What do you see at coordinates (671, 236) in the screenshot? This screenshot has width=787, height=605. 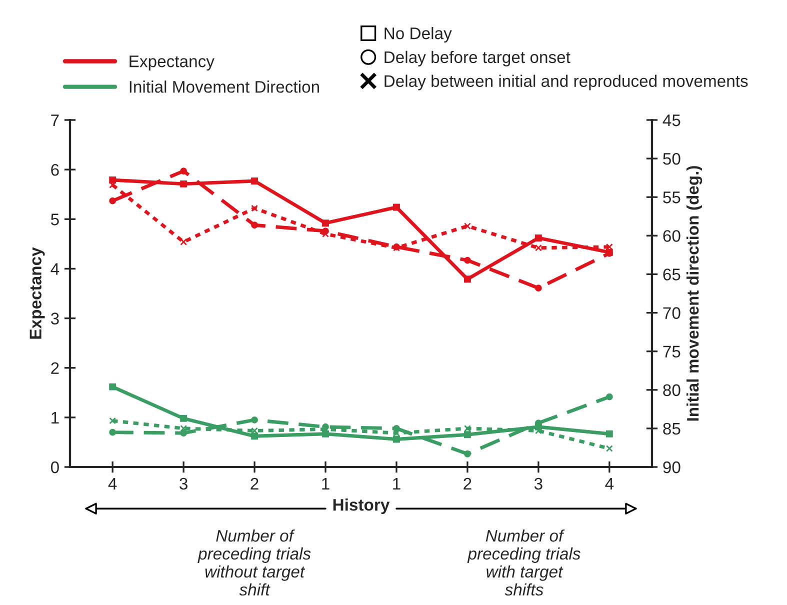 I see `y2-tick-label: 60` at bounding box center [671, 236].